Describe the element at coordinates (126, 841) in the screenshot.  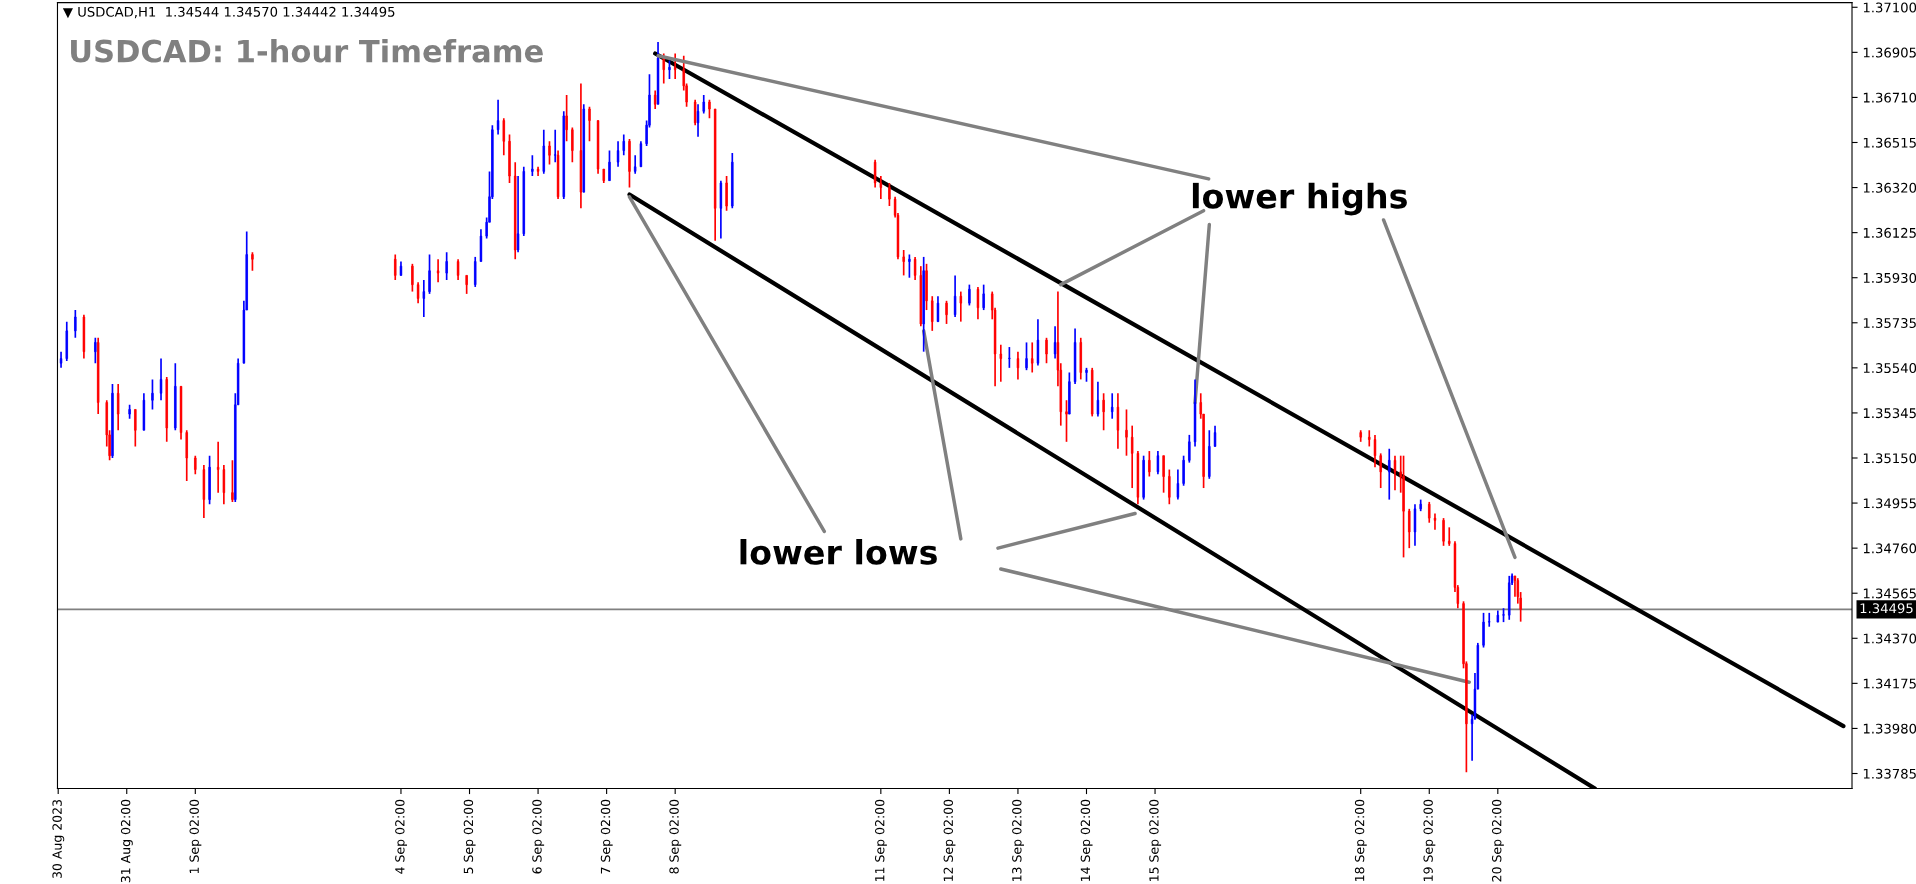
I see `x-tick-label: 31 Aug 02:00` at that location.